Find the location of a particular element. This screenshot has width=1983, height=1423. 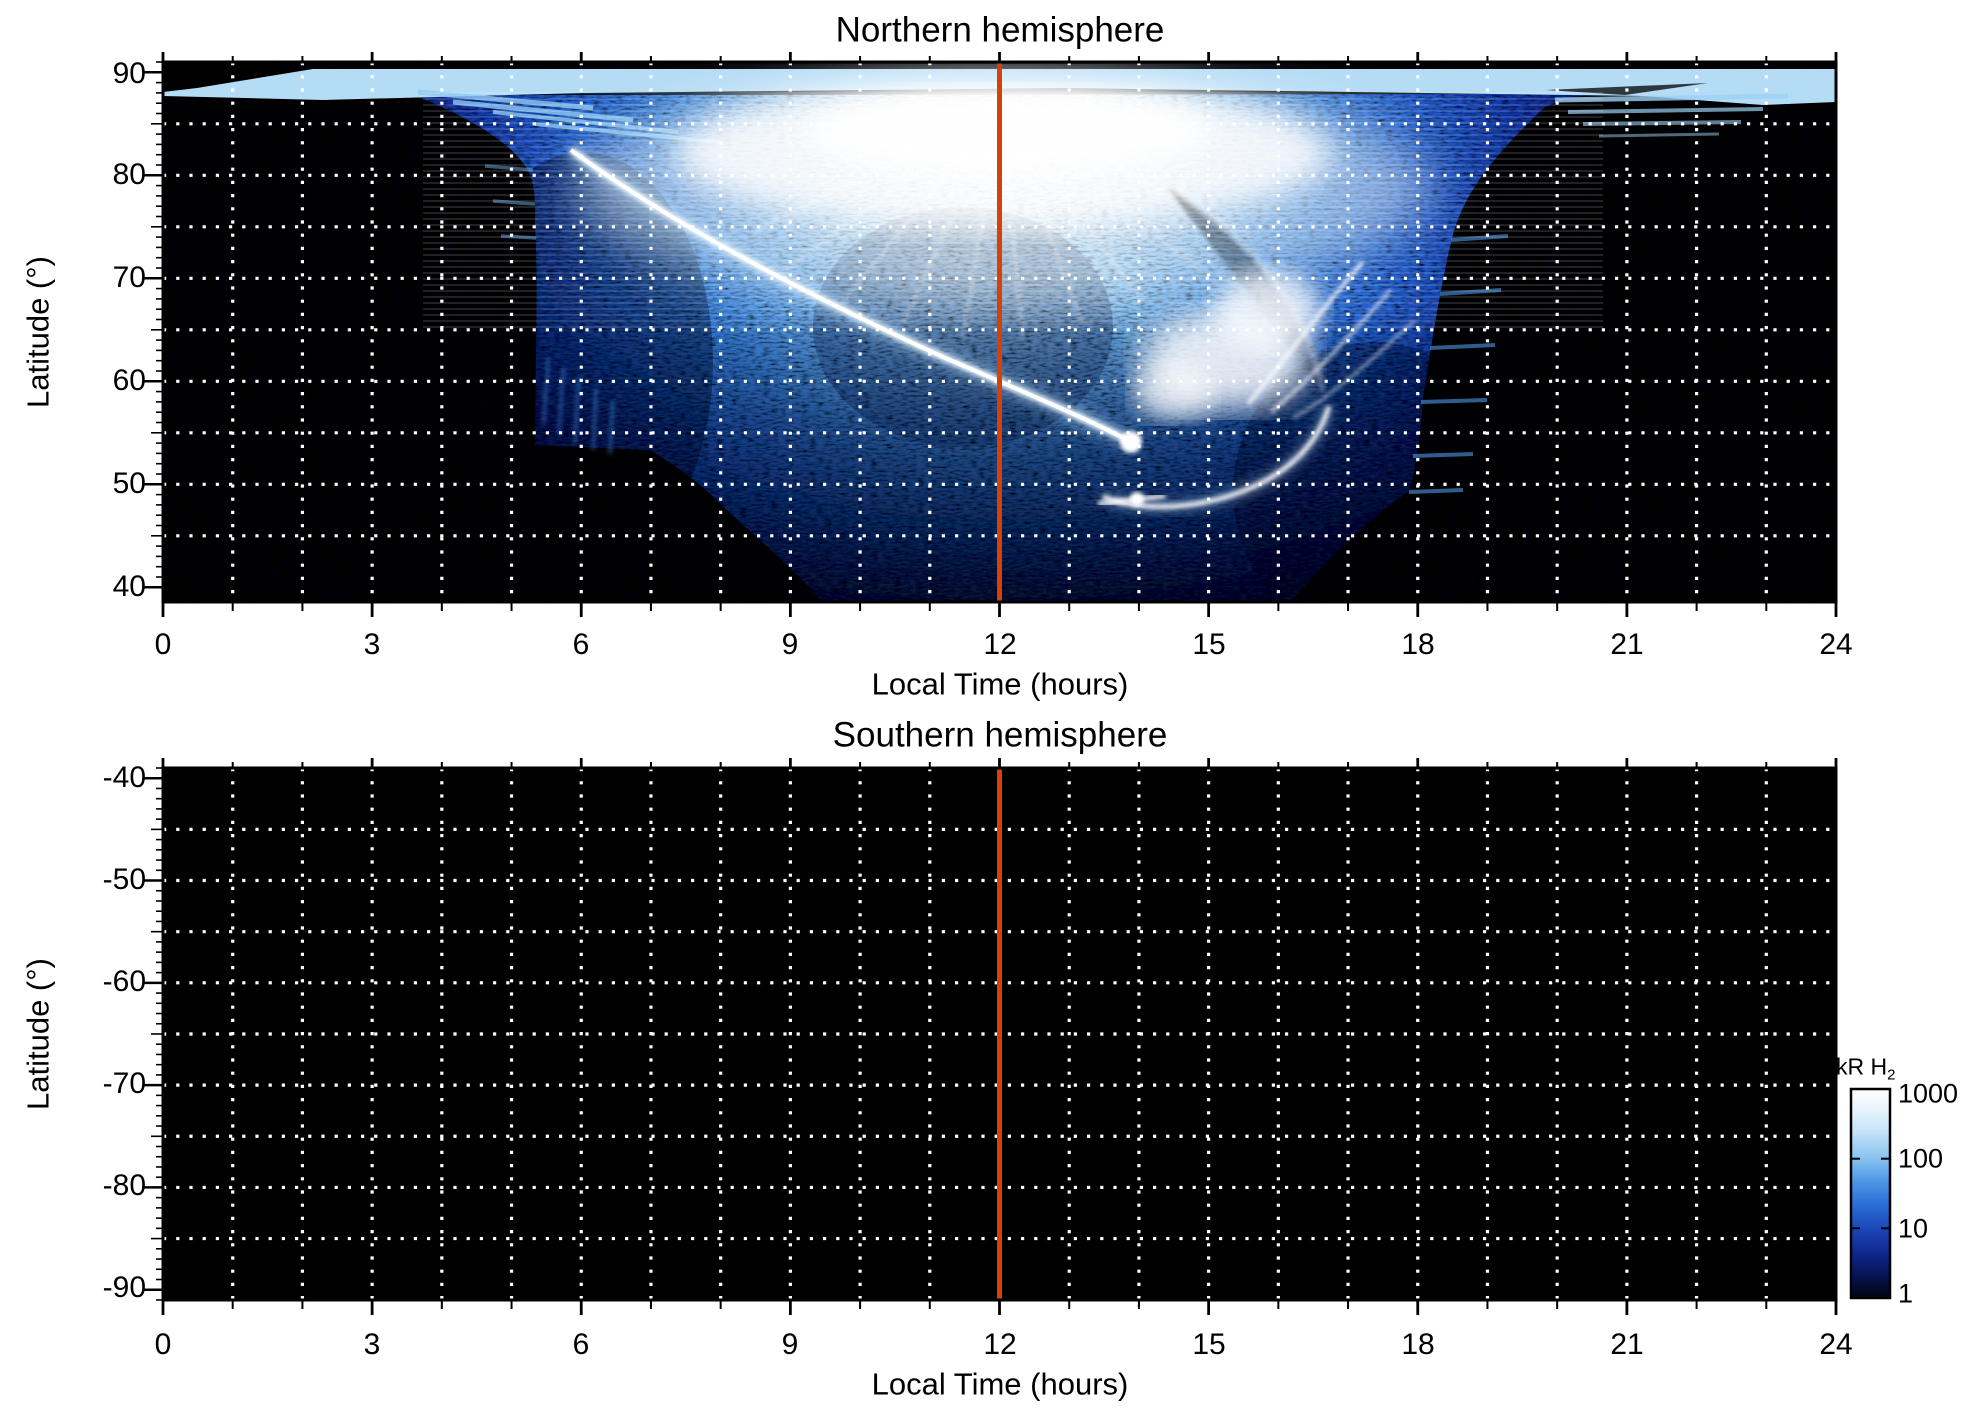

north-ytick: 80 is located at coordinates (129, 174).